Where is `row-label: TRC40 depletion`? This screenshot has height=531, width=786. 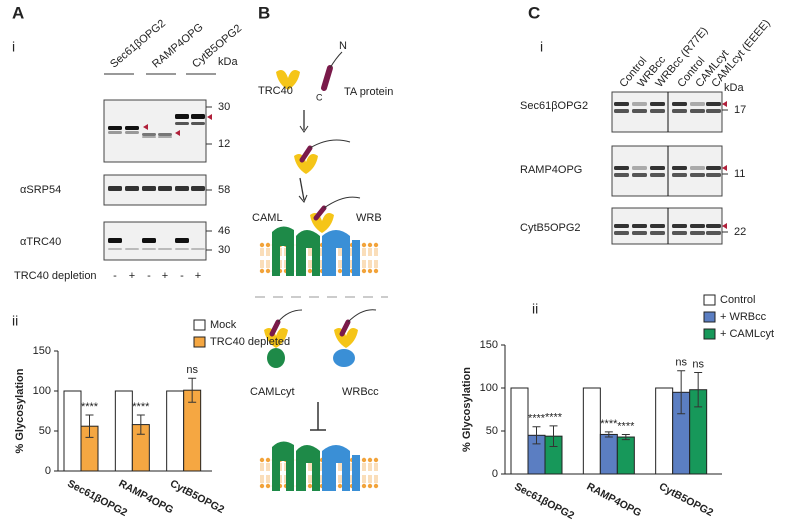 row-label: TRC40 depletion is located at coordinates (55, 276).